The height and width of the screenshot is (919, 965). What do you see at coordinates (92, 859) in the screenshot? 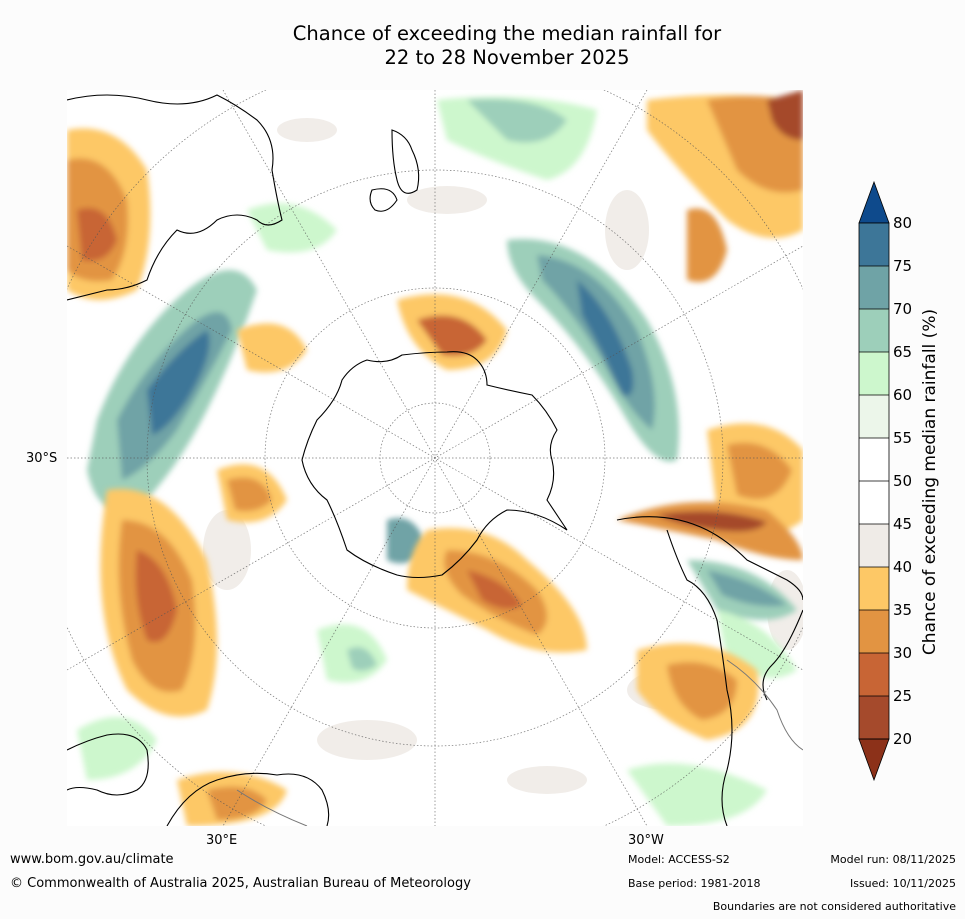
I see `footer-website-link: www.bom.gov.au/climate` at bounding box center [92, 859].